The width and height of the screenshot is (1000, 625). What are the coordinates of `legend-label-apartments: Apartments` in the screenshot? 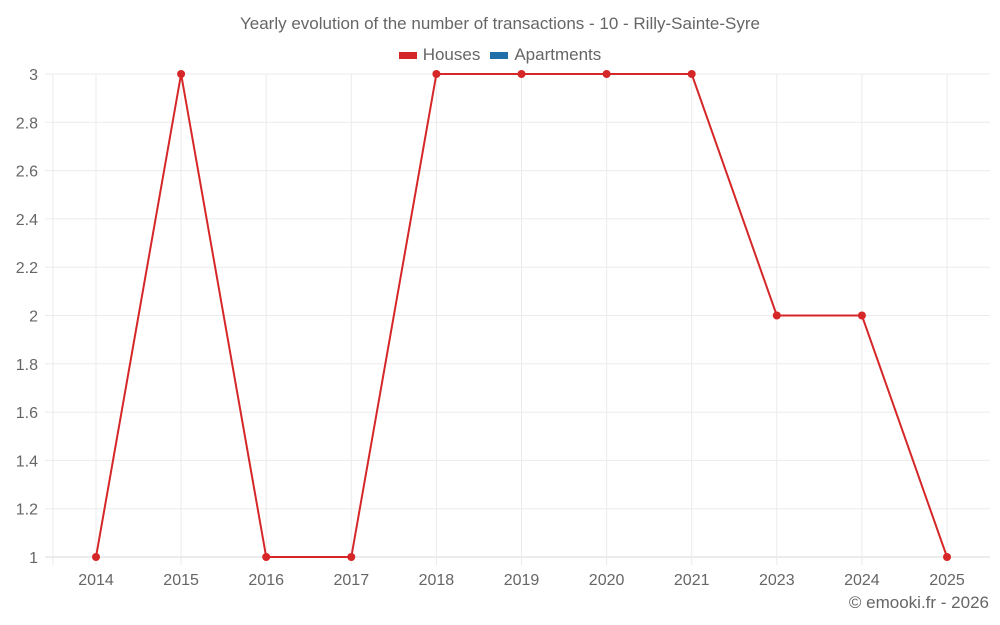 It's located at (558, 54).